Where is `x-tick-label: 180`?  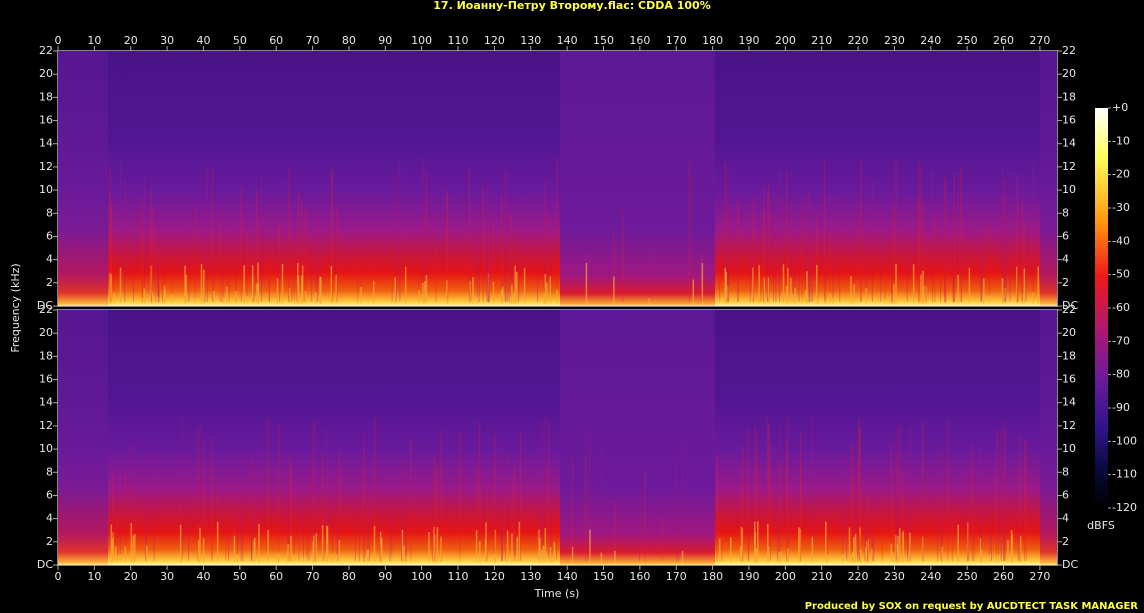
x-tick-label: 180 is located at coordinates (712, 576).